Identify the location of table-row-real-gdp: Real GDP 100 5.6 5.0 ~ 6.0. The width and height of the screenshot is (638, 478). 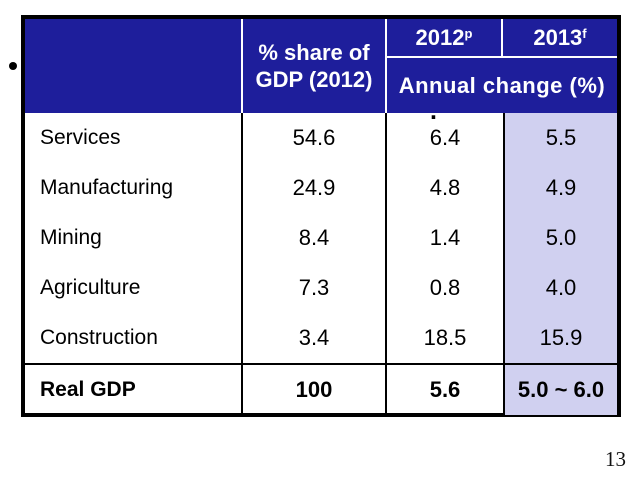
(321, 389).